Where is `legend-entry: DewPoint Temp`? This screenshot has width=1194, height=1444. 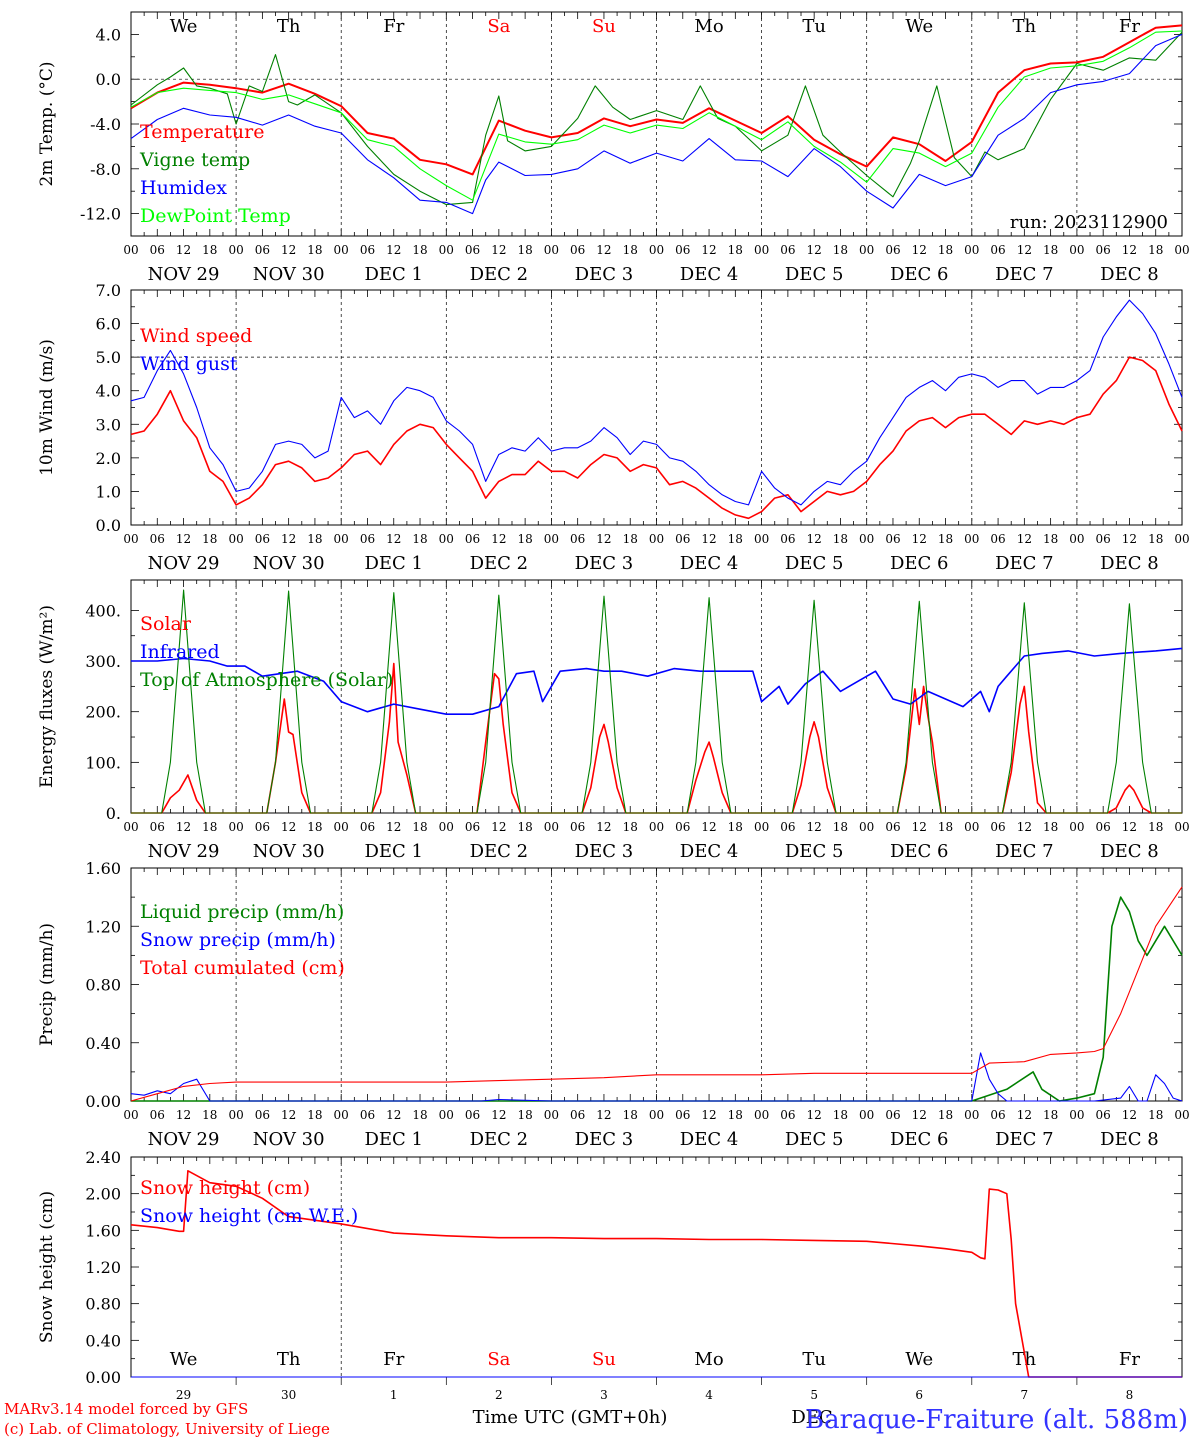 legend-entry: DewPoint Temp is located at coordinates (215, 216).